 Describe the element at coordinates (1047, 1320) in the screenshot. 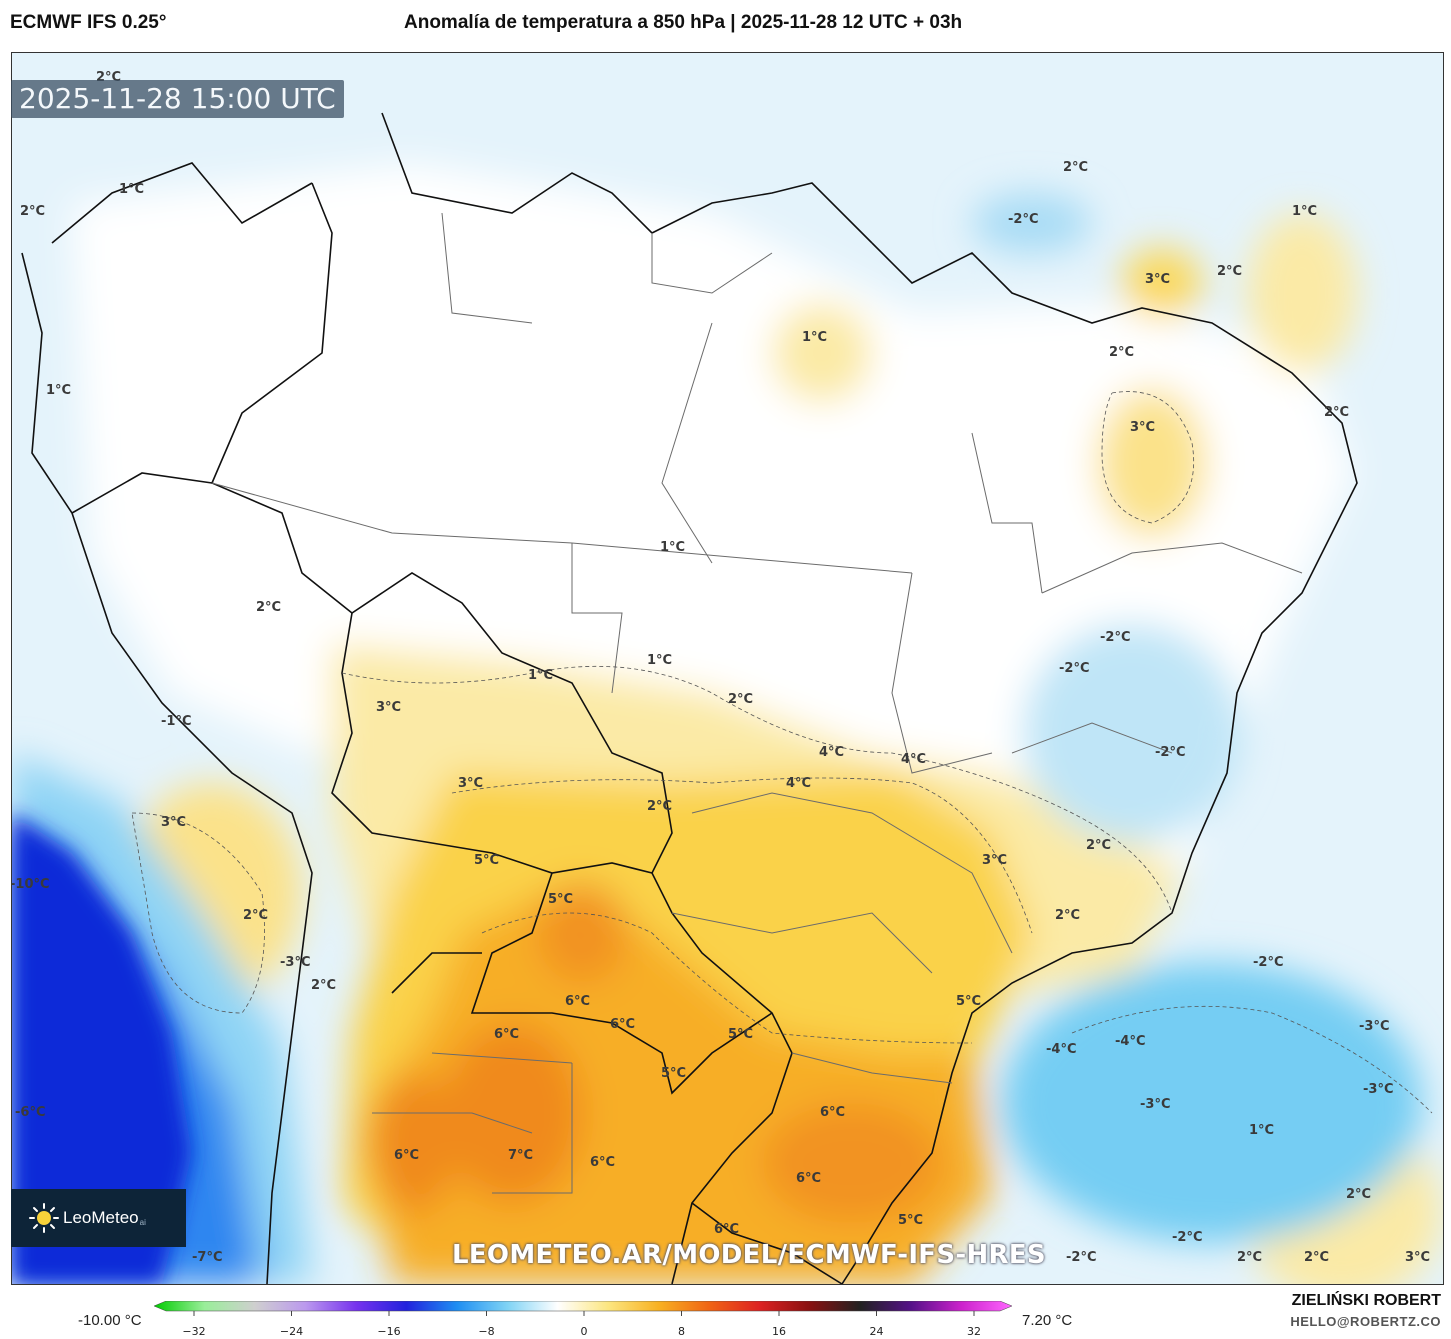

I see `legend-max-label: 7.20 °C` at that location.